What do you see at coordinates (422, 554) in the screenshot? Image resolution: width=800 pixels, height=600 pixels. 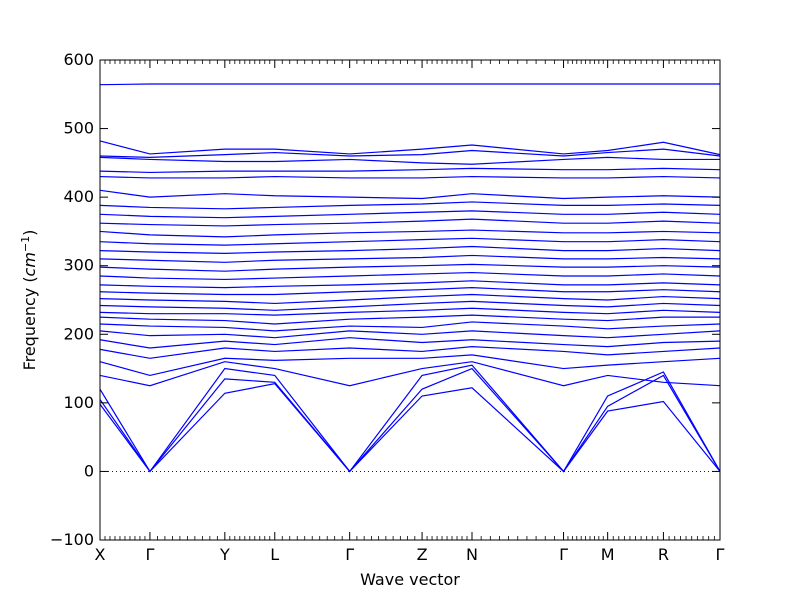 I see `x-tick-label: Z` at bounding box center [422, 554].